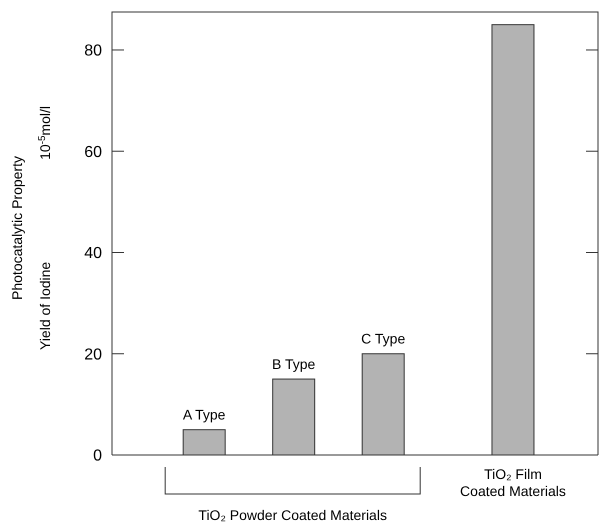 The height and width of the screenshot is (527, 599). Describe the element at coordinates (513, 482) in the screenshot. I see `x-tick-label: TiO₂ Film Coated Materials` at that location.